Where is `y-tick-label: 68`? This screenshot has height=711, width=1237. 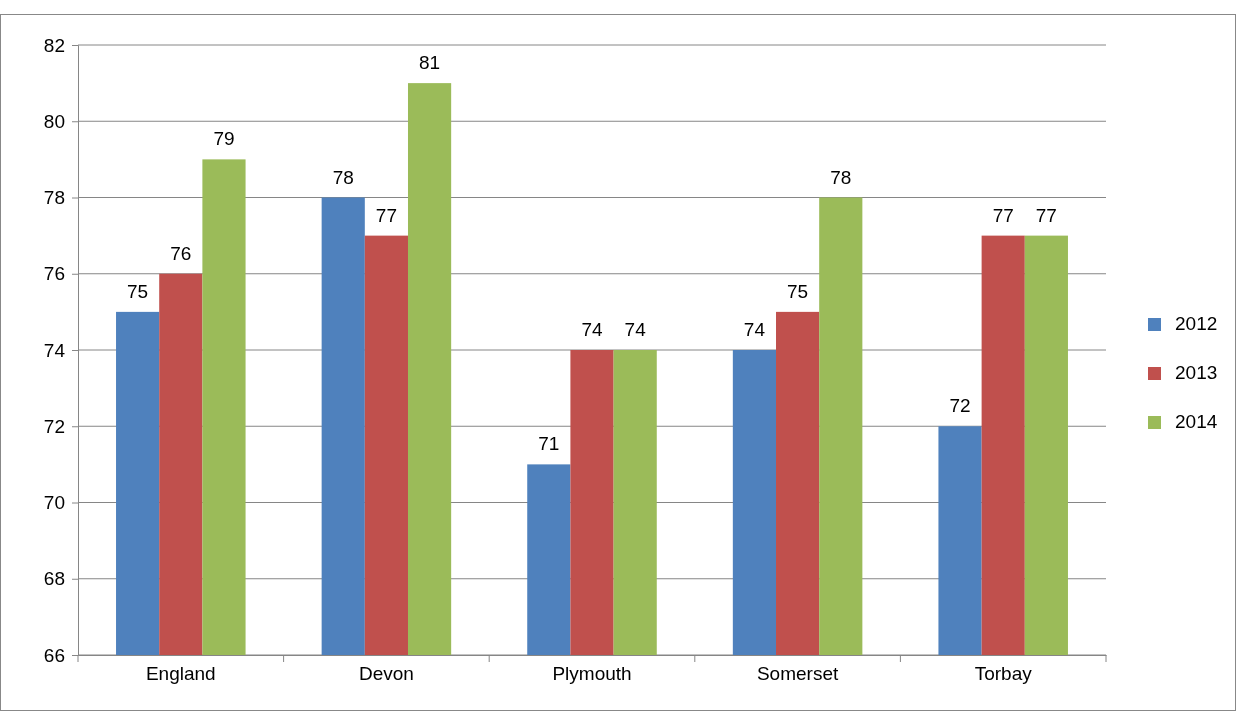
y-tick-label: 68 is located at coordinates (54, 579).